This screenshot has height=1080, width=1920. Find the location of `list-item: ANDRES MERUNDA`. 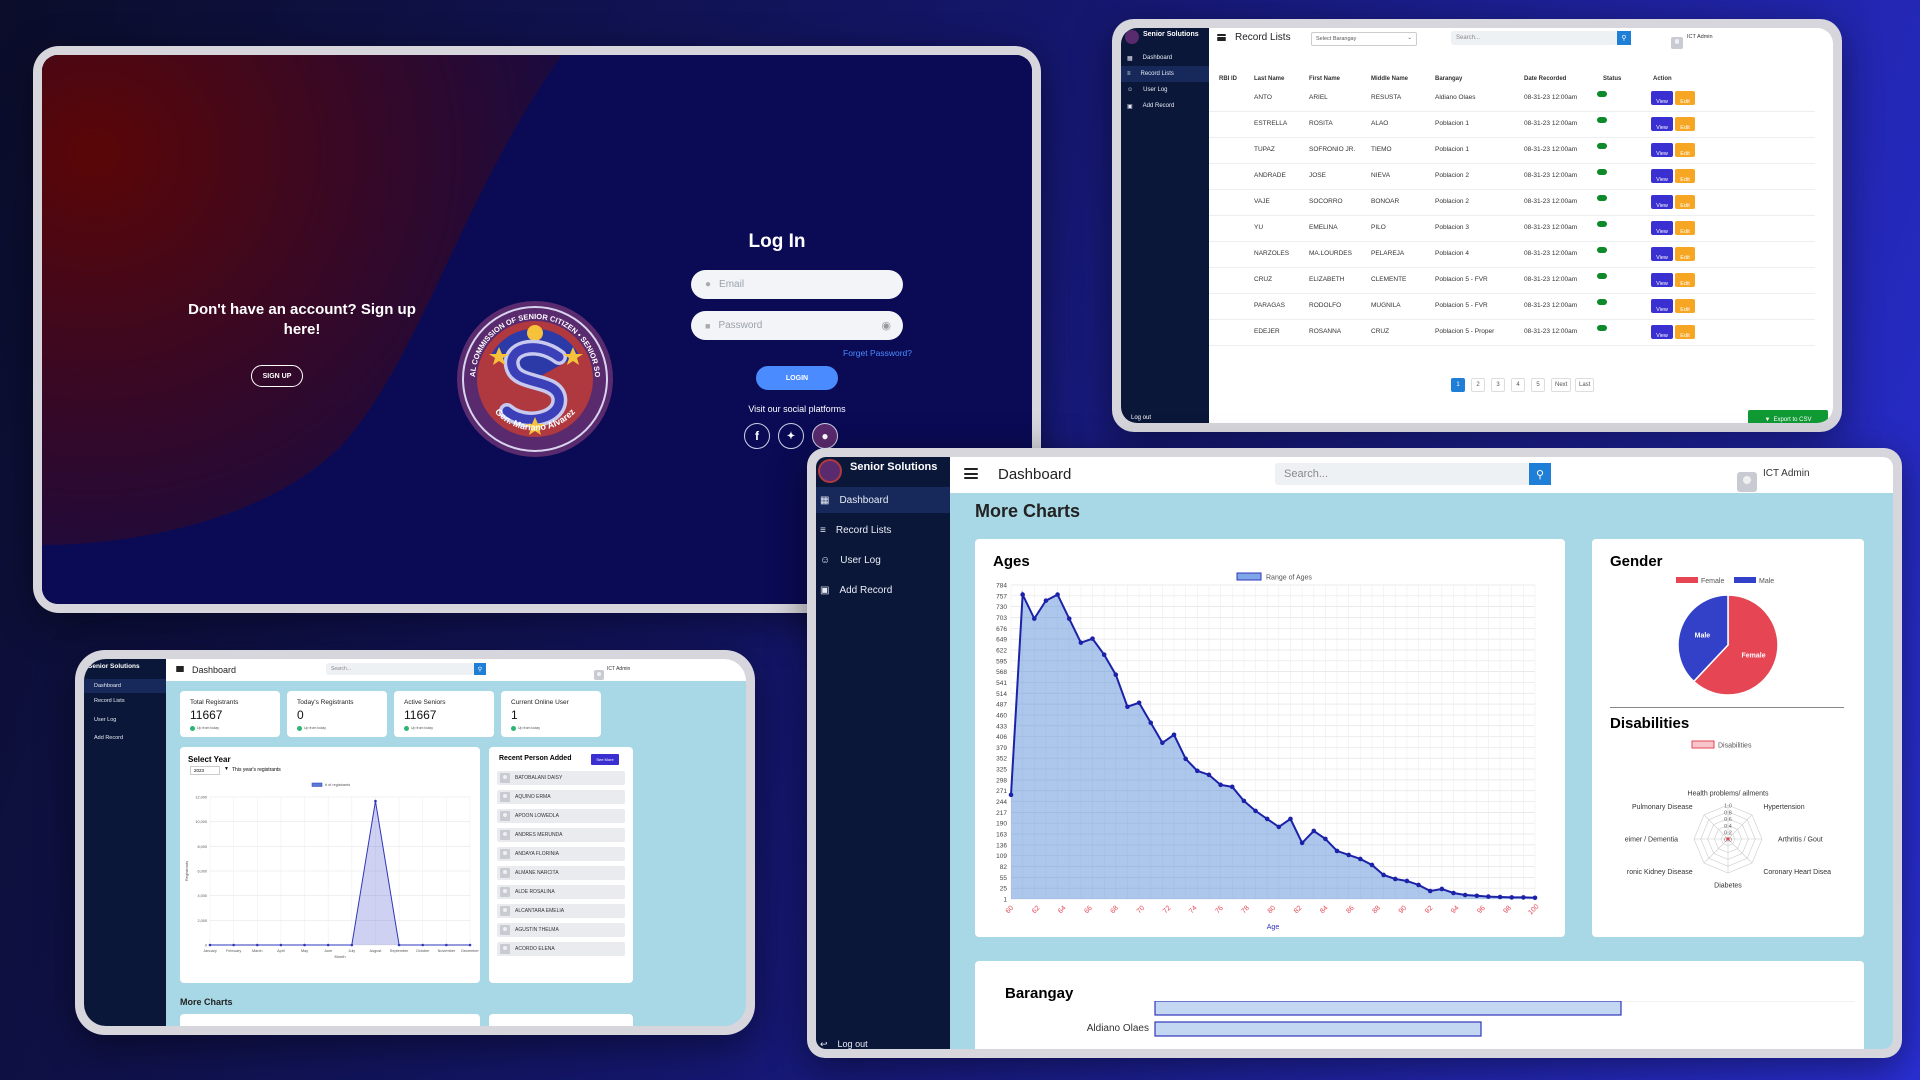

list-item: ANDRES MERUNDA is located at coordinates (561, 835).